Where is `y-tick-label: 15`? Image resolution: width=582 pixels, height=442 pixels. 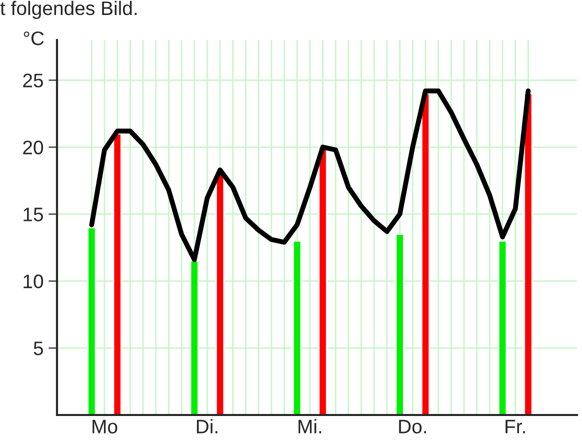
y-tick-label: 15 is located at coordinates (33, 215).